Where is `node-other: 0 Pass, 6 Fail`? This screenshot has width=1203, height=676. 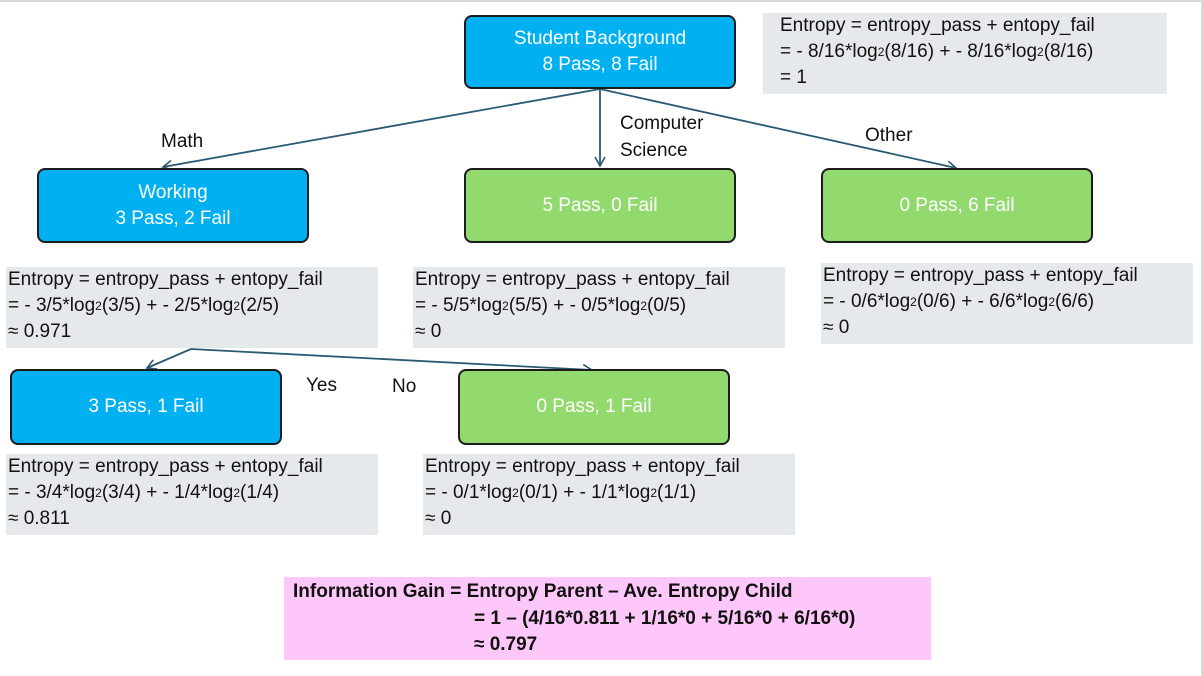
node-other: 0 Pass, 6 Fail is located at coordinates (957, 205).